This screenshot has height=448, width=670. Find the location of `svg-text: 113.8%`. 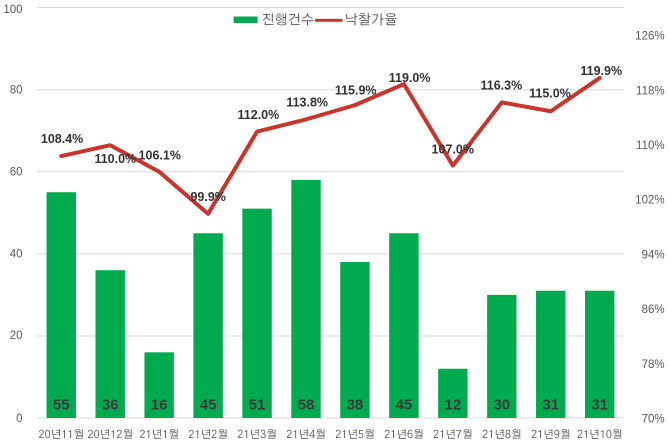

svg-text: 113.8% is located at coordinates (307, 102).